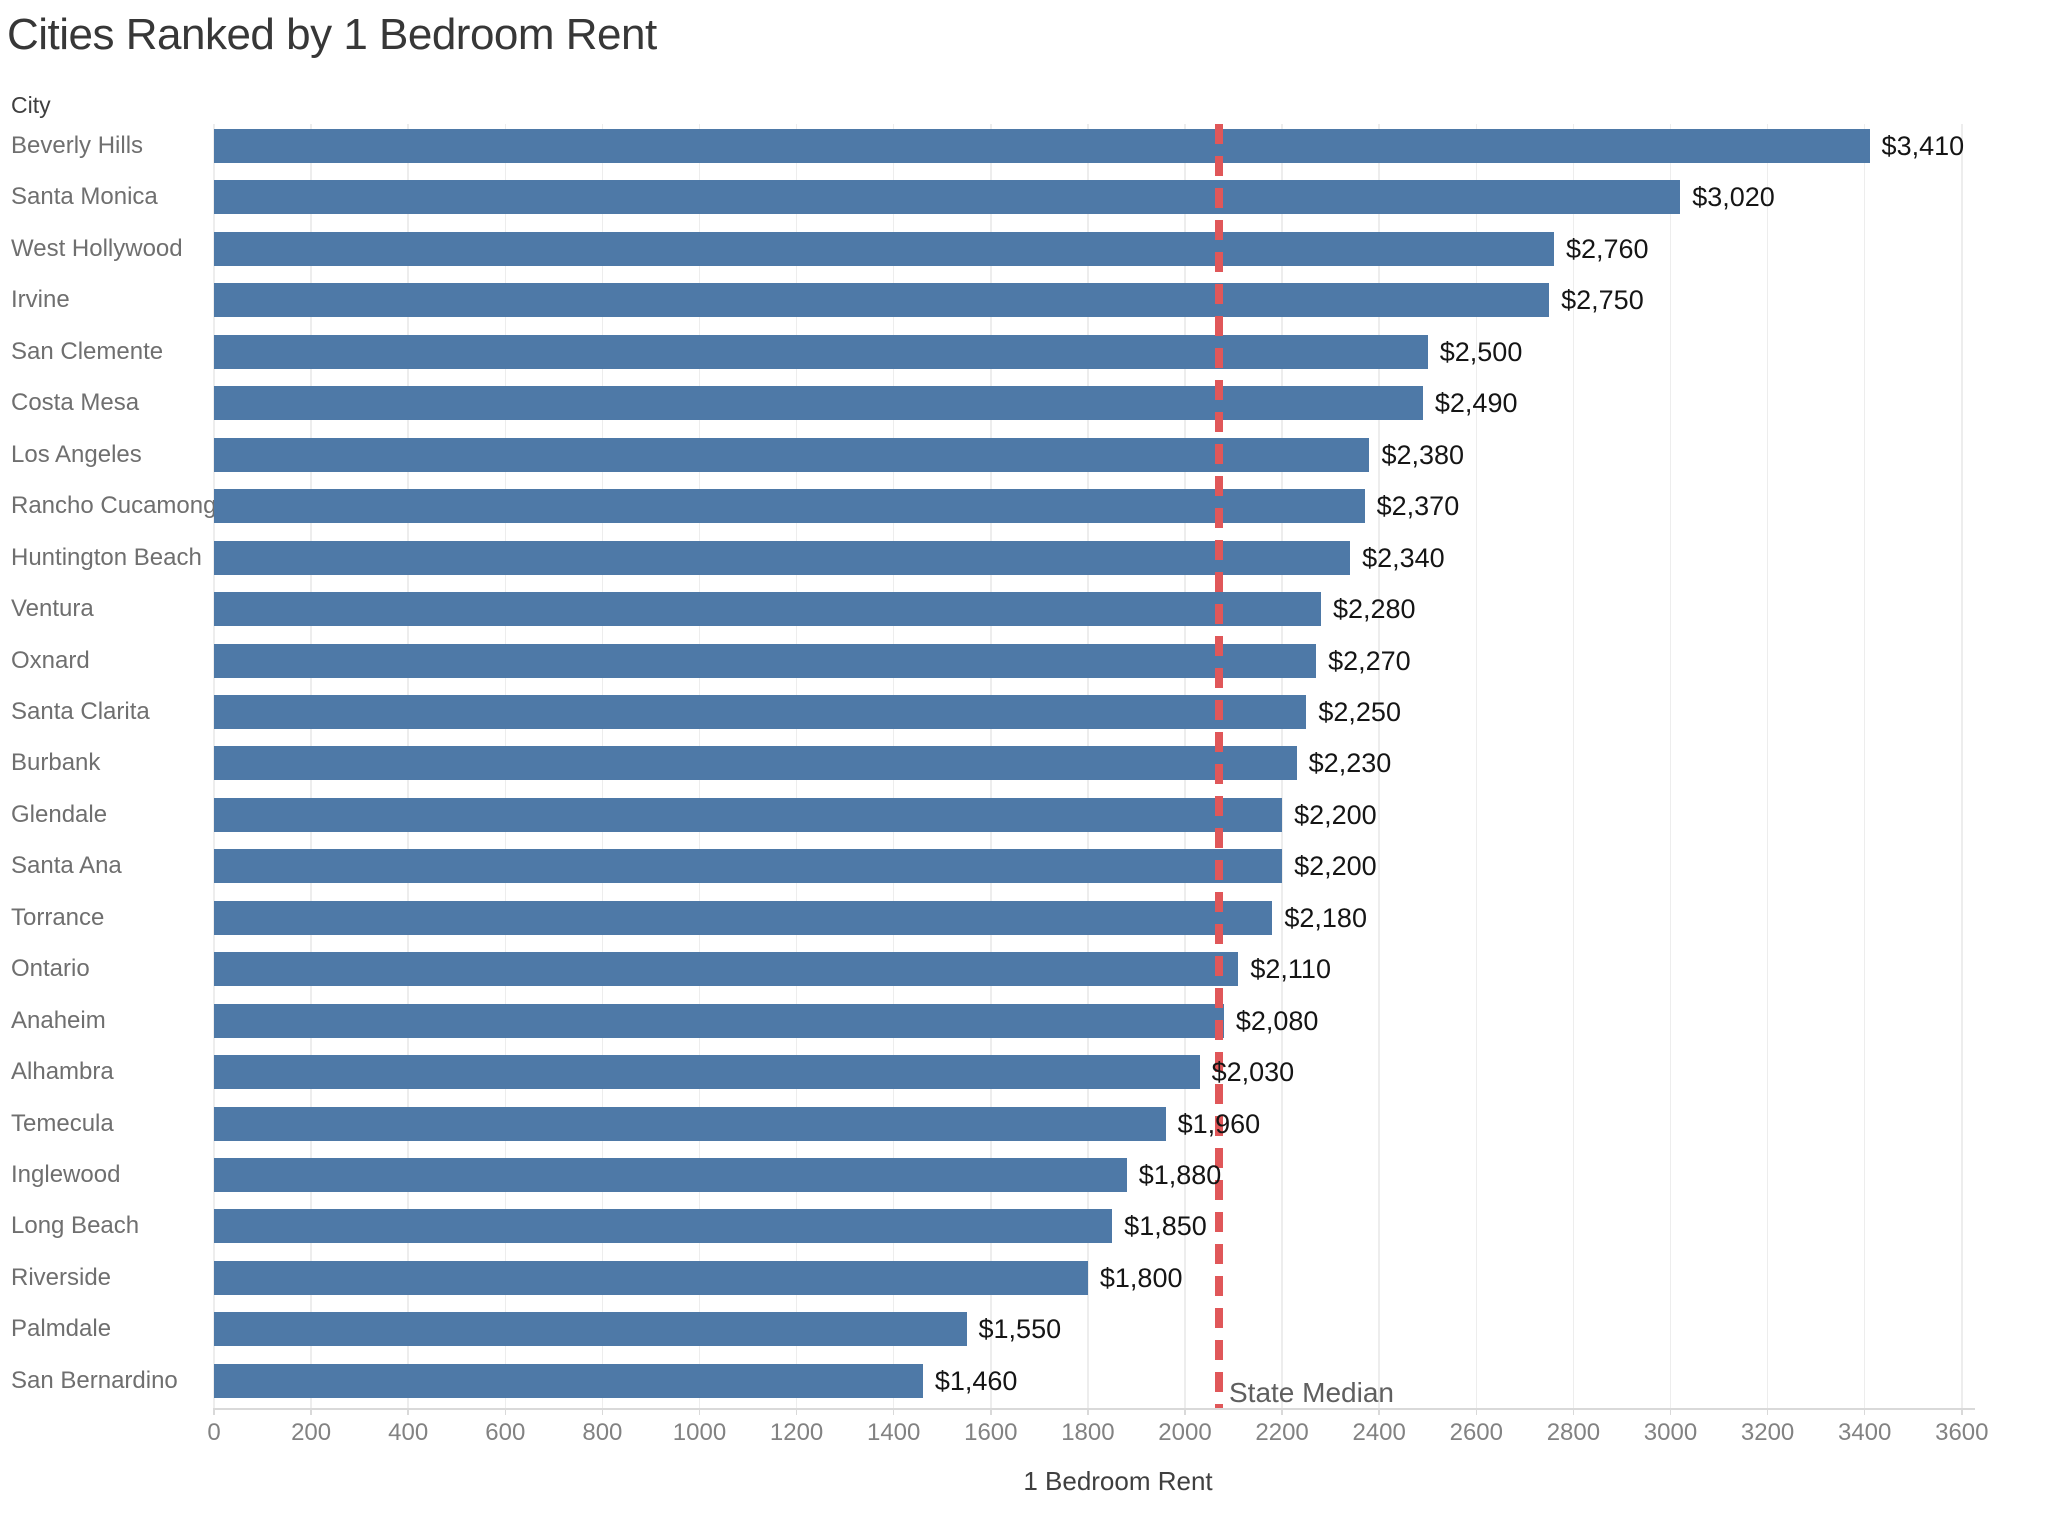  I want to click on category-label: Santa Clarita, so click(80, 711).